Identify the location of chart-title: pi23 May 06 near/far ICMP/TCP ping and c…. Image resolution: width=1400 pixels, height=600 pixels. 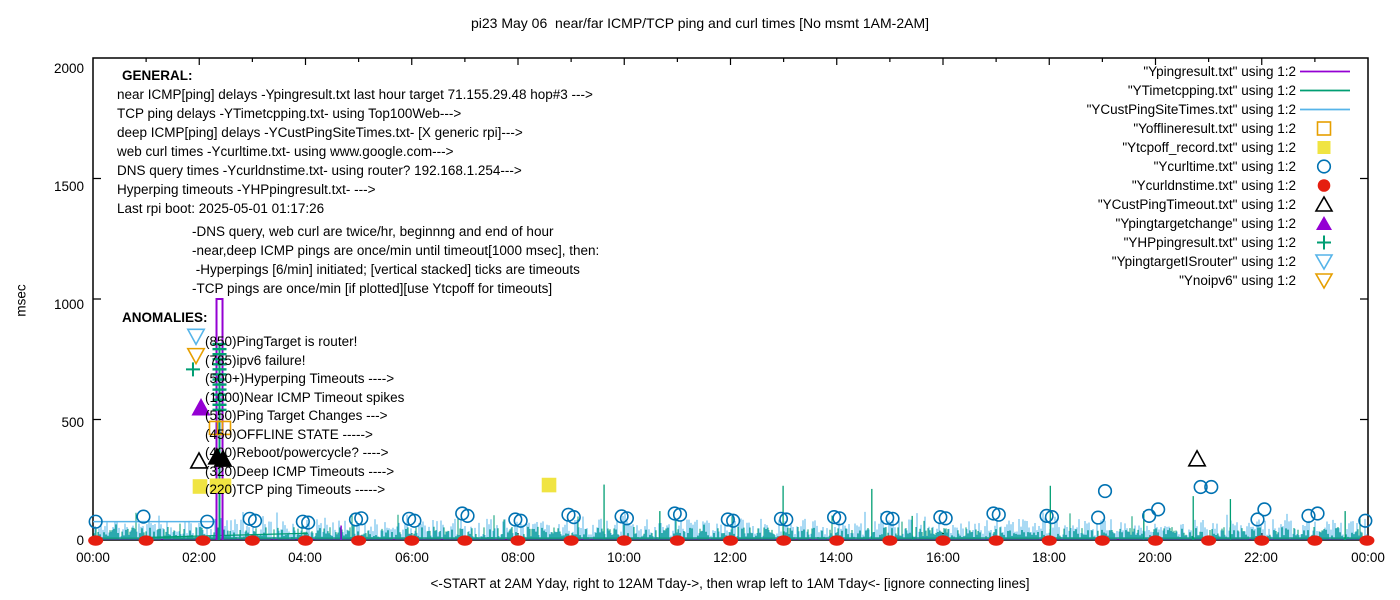
(699, 23).